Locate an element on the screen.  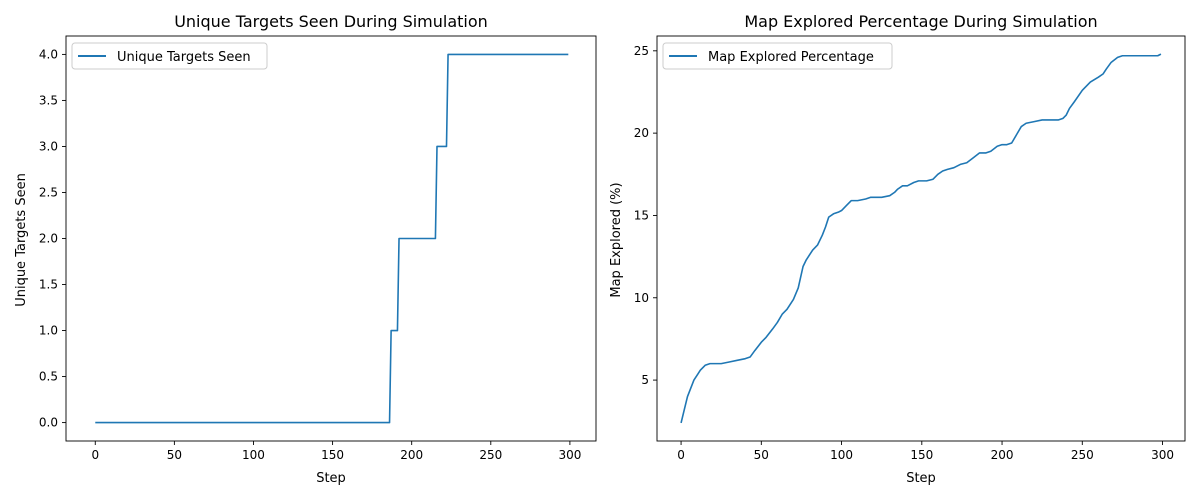
y-axis-label: Unique Targets Seen is located at coordinates (21, 240).